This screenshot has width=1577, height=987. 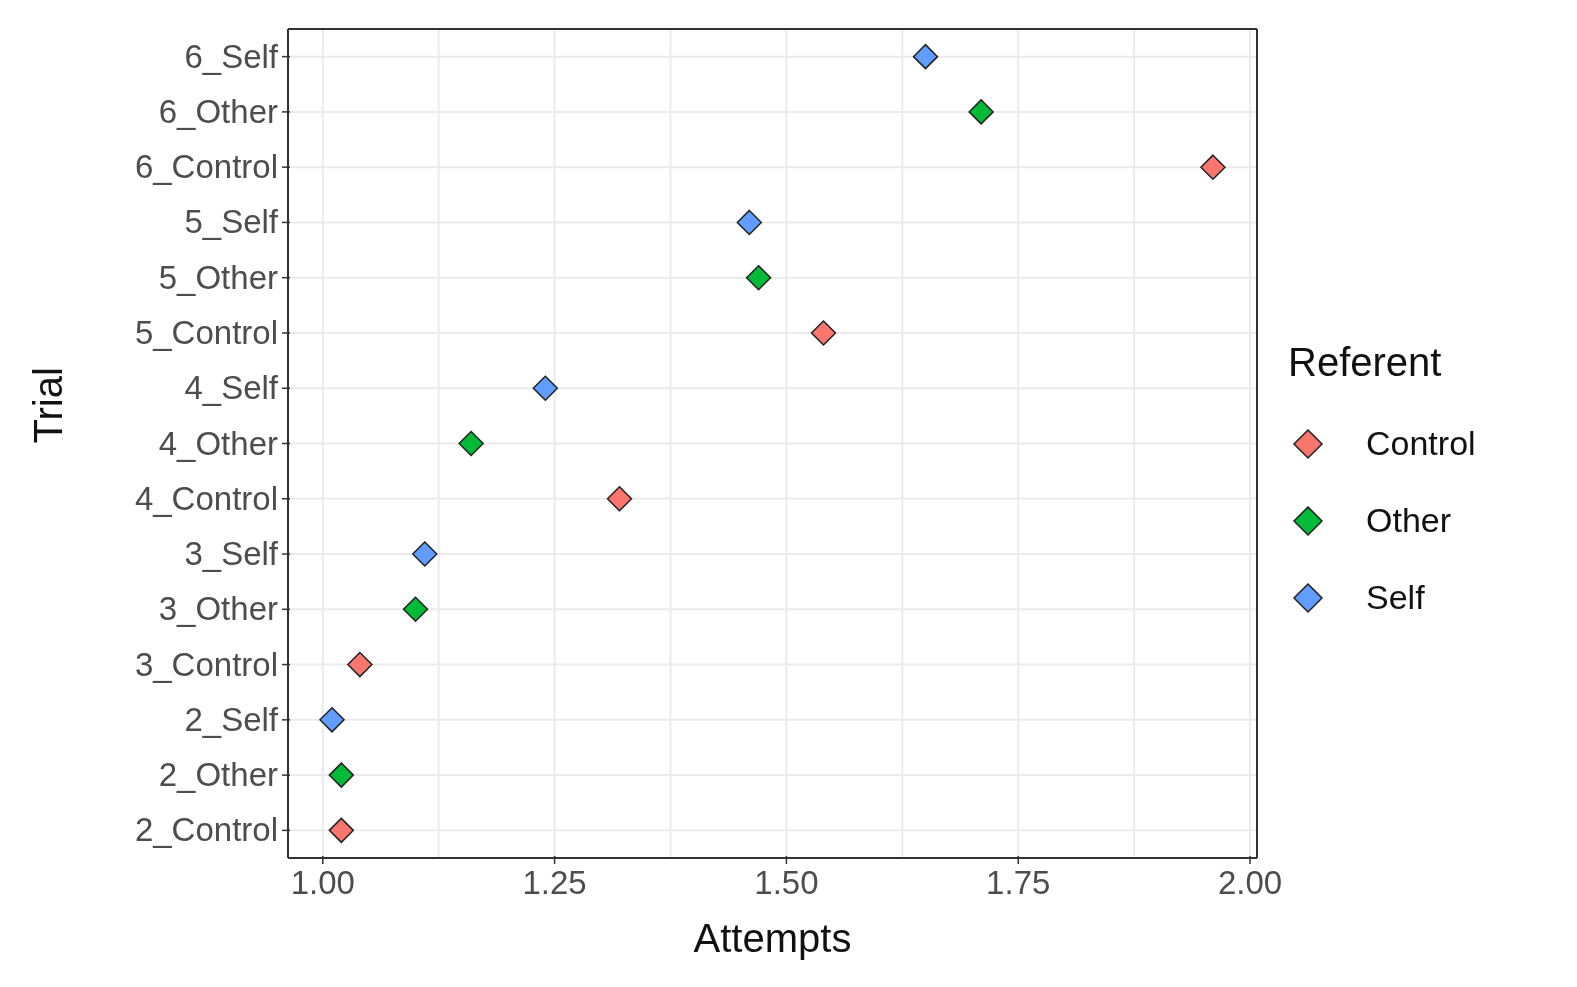 I want to click on legend-label: Self, so click(x=1395, y=597).